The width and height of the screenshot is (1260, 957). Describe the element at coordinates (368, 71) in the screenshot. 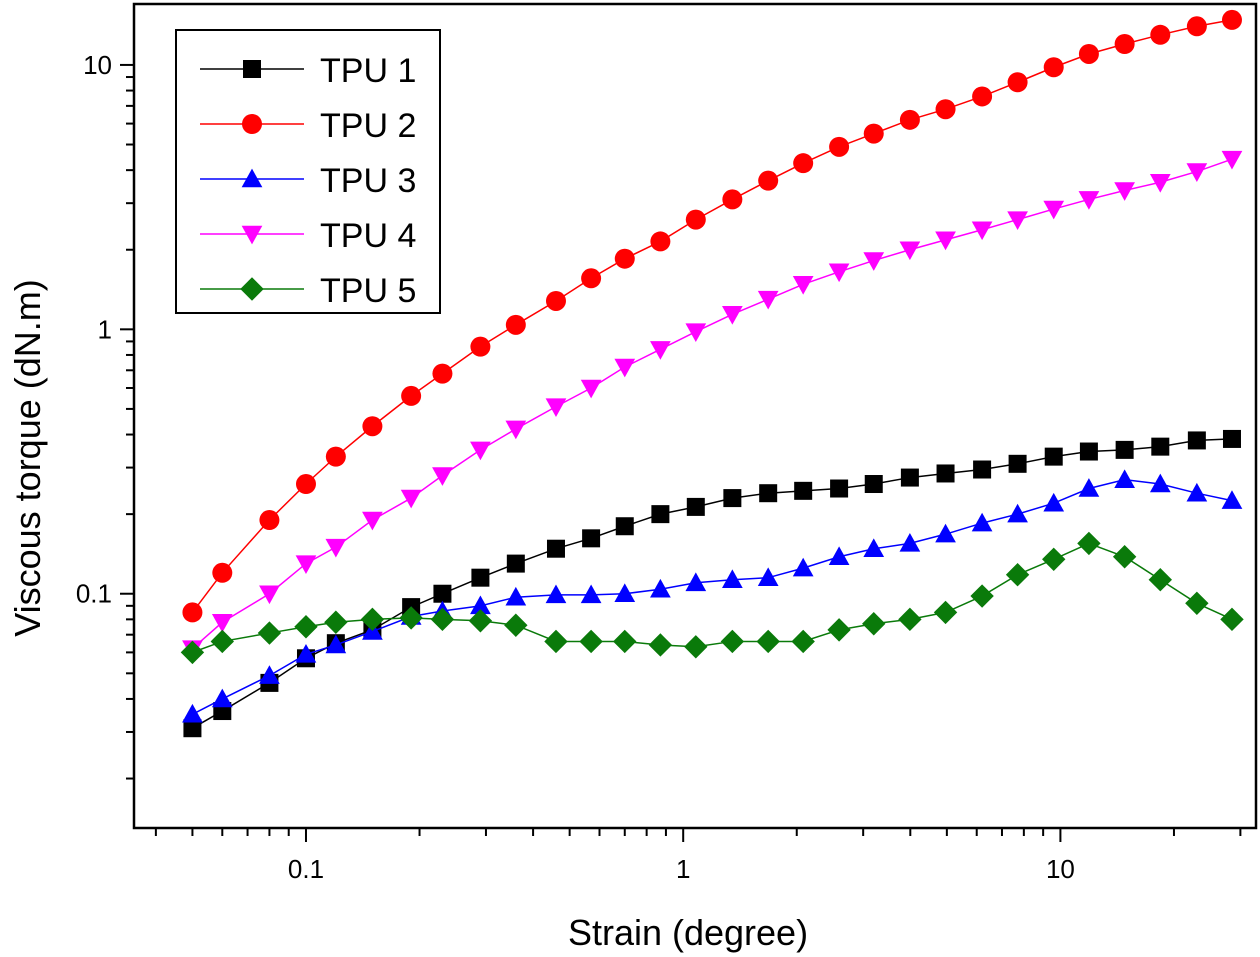

I see `legend-label: TPU 1` at that location.